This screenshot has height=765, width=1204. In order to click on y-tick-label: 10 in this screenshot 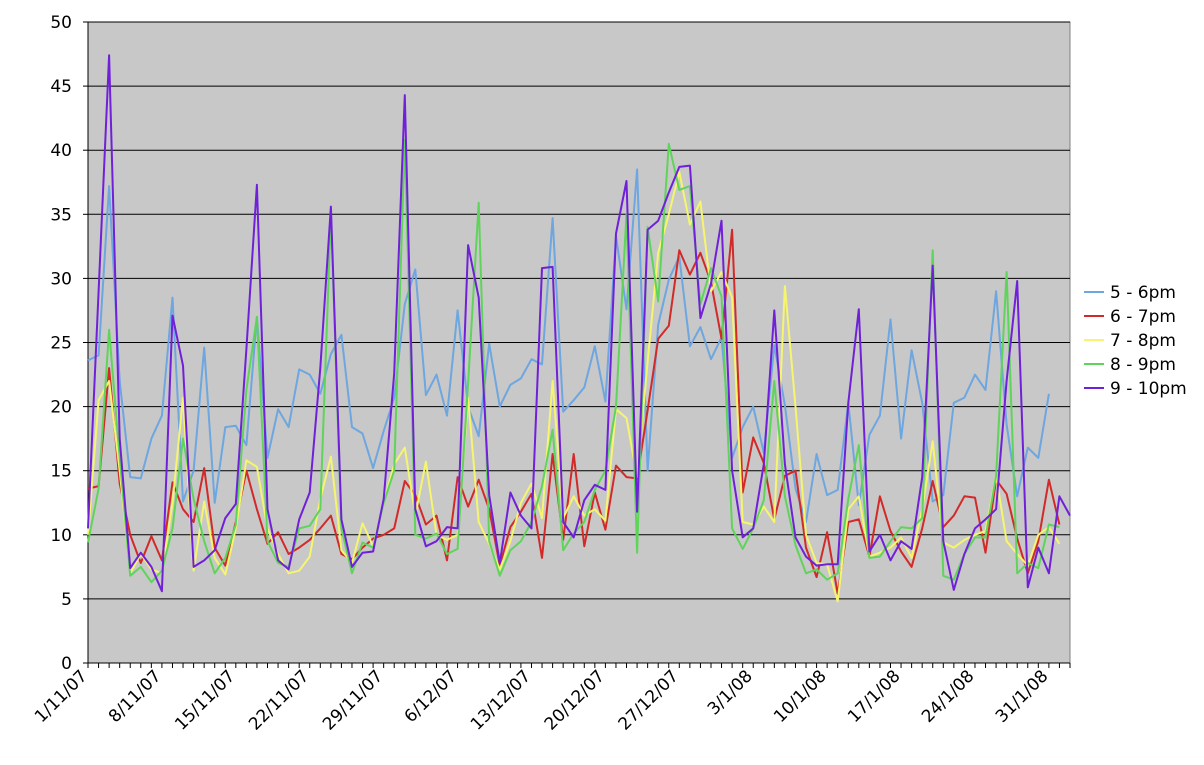, I will do `click(61, 536)`.